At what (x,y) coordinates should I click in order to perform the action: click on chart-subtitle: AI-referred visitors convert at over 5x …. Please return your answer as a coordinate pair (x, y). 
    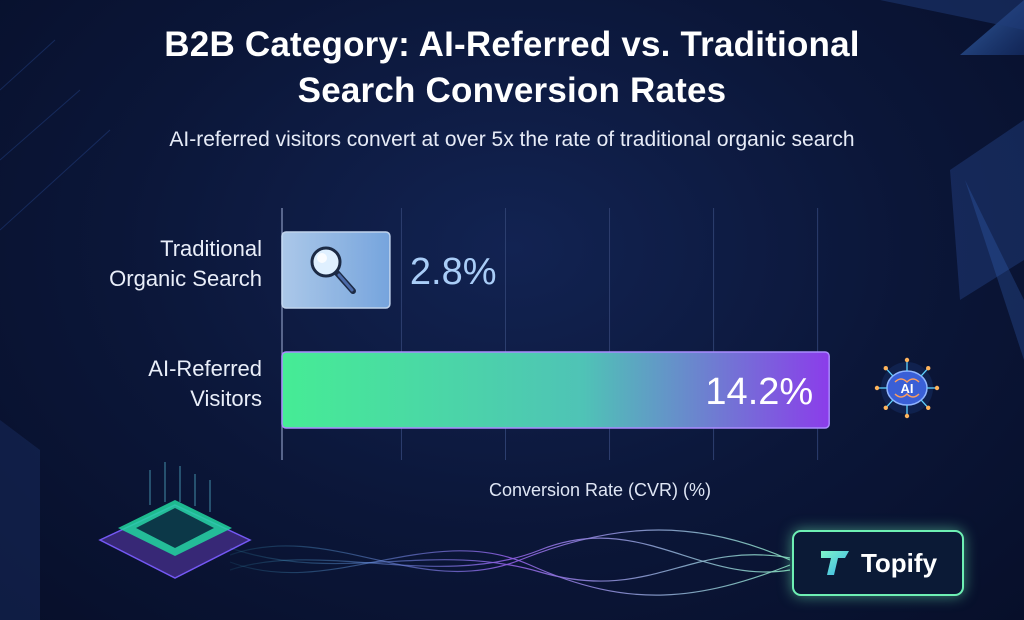
    Looking at the image, I should click on (512, 139).